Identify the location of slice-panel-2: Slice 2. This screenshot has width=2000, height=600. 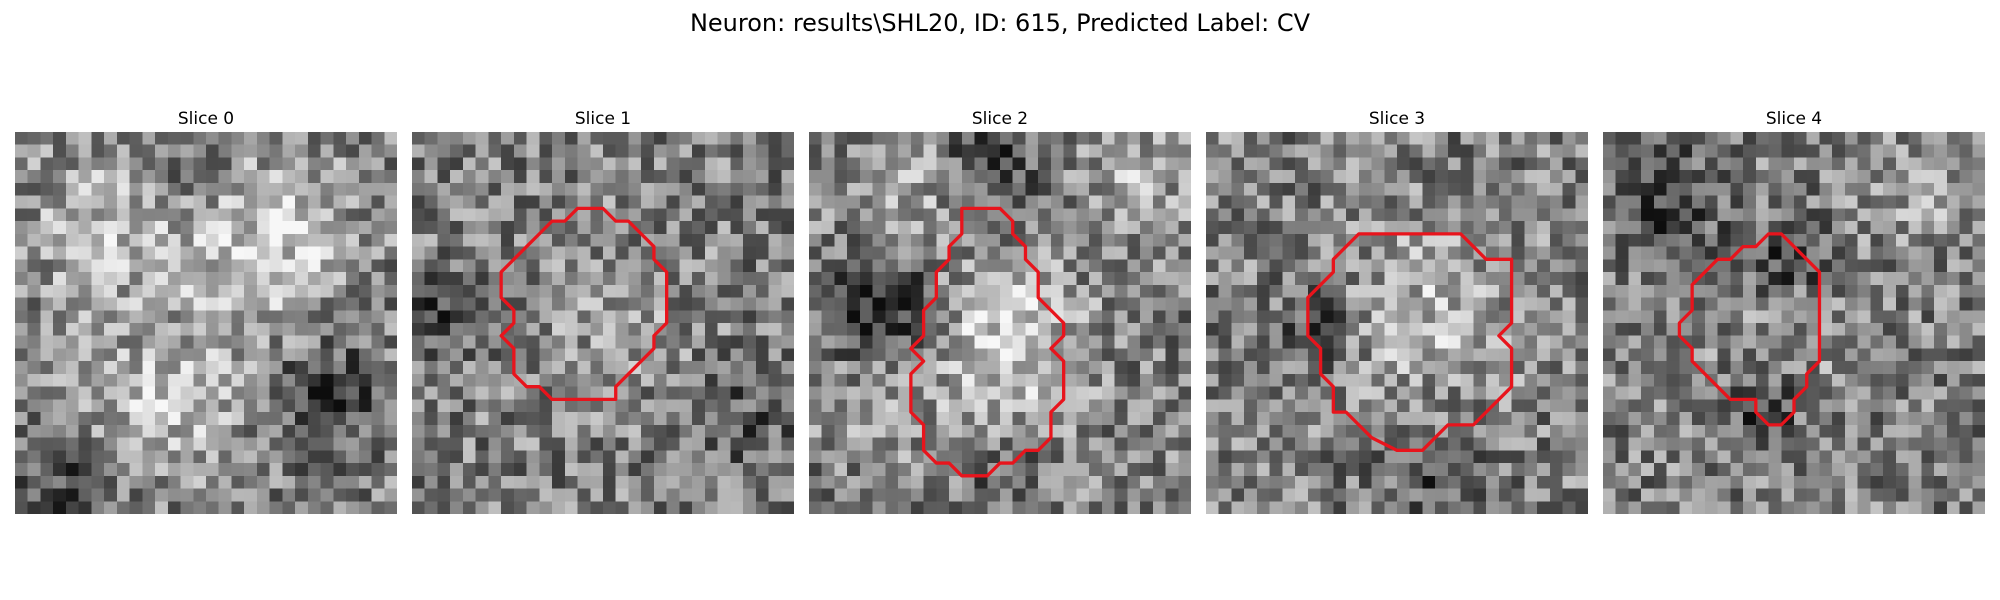
(1000, 311).